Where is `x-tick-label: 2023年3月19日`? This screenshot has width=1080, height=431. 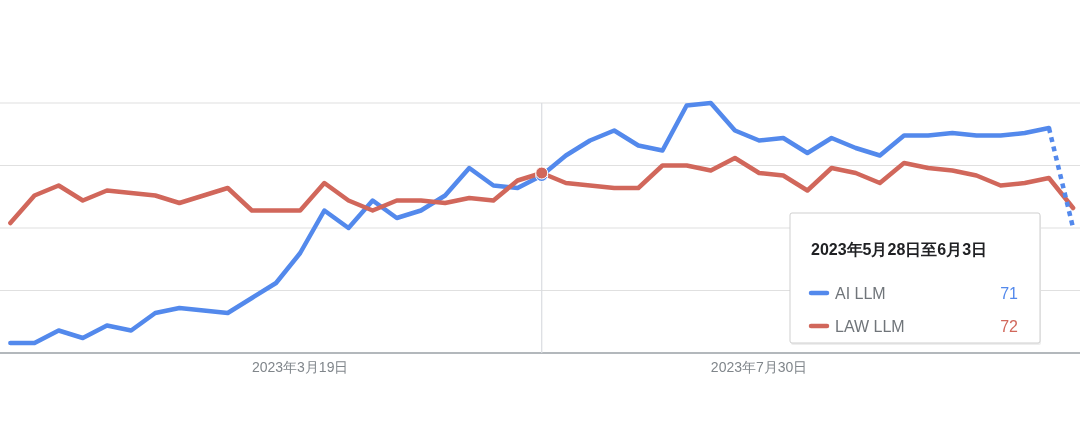 x-tick-label: 2023年3月19日 is located at coordinates (300, 367).